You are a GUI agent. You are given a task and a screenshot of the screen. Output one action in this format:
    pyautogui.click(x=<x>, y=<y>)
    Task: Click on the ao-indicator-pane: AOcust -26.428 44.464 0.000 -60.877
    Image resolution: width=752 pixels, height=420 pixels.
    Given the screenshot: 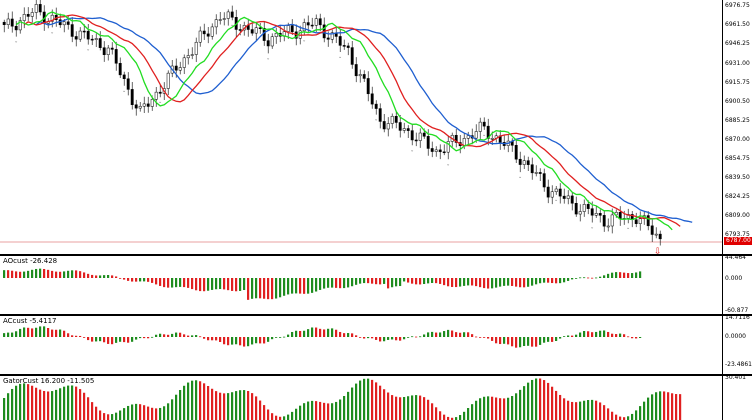 What is the action you would take?
    pyautogui.click(x=376, y=284)
    